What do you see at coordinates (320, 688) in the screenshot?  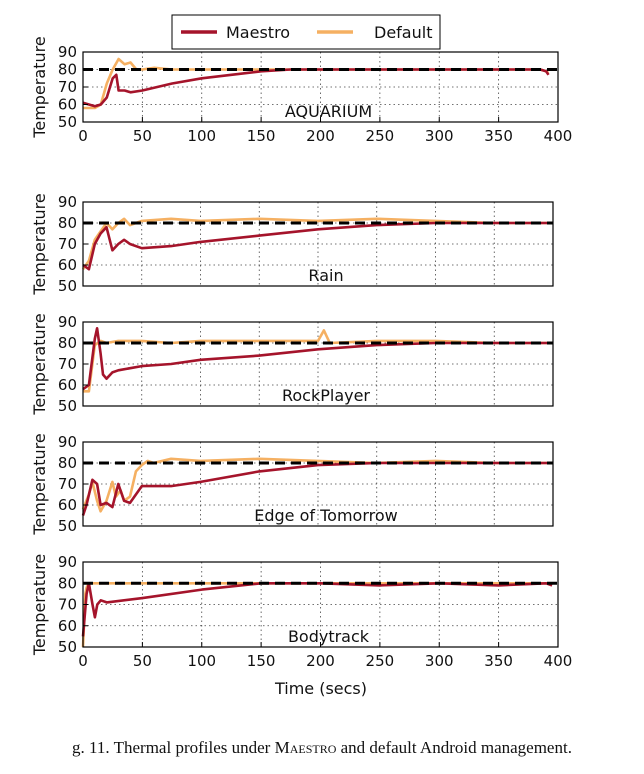 I see `x-axis-label: Time (secs)` at bounding box center [320, 688].